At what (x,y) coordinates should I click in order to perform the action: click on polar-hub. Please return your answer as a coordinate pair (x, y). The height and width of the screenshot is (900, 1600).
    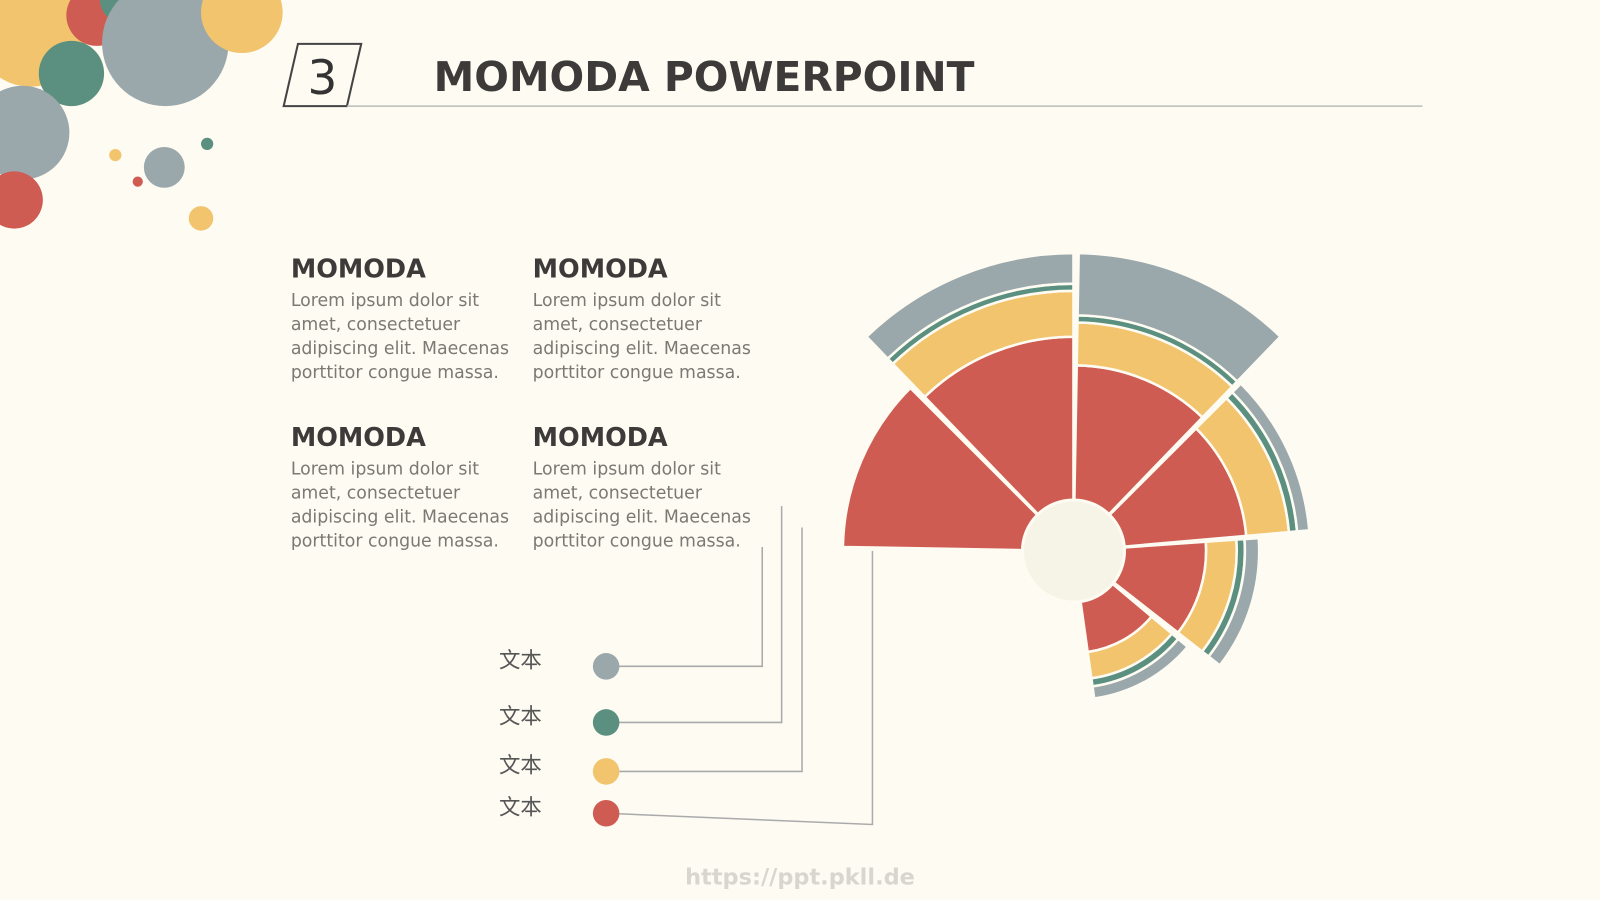
    Looking at the image, I should click on (1073, 551).